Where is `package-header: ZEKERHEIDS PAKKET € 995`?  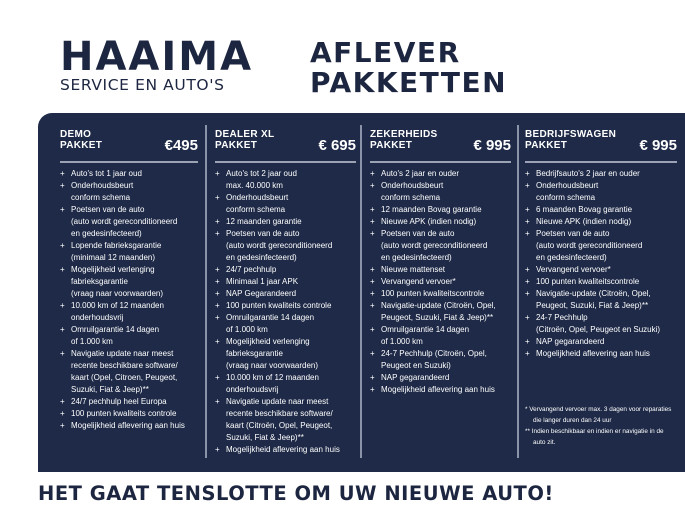 package-header: ZEKERHEIDS PAKKET € 995 is located at coordinates (440, 143).